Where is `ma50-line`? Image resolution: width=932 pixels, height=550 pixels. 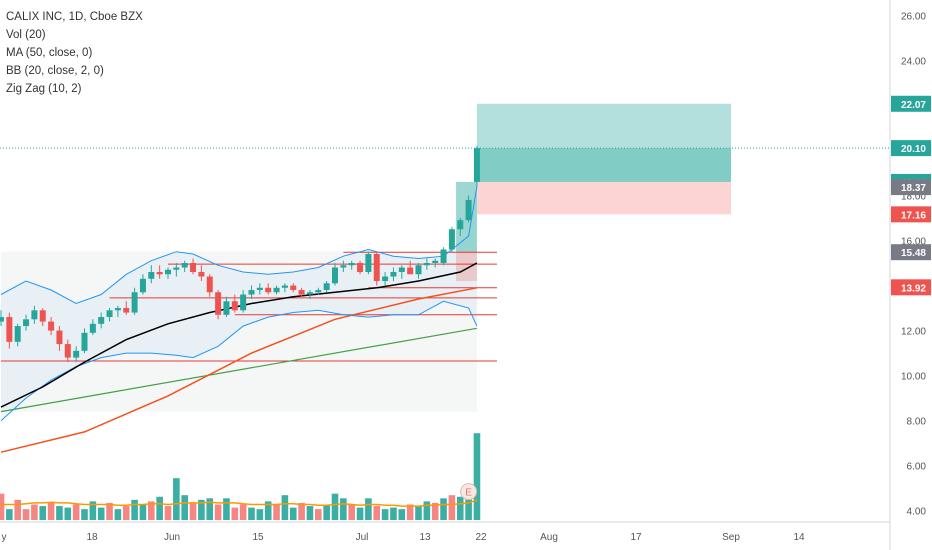 ma50-line is located at coordinates (239, 335).